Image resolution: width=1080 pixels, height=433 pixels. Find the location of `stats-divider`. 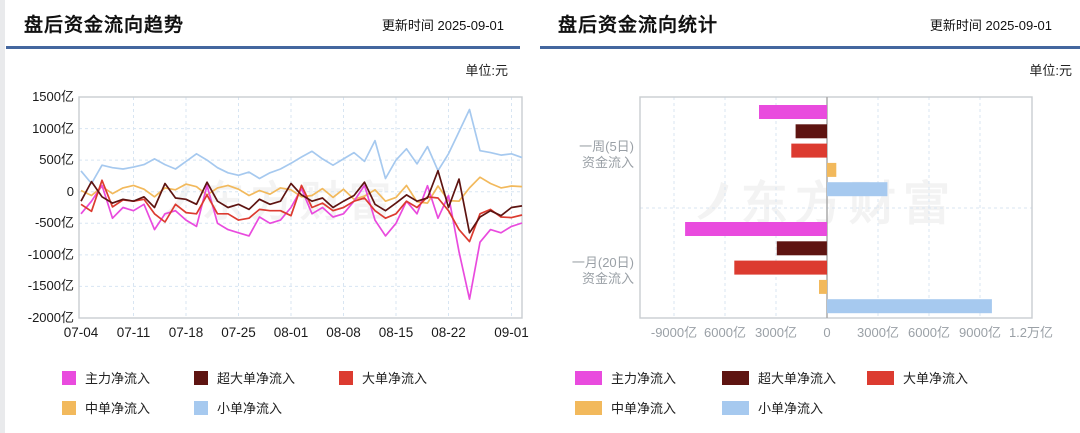

stats-divider is located at coordinates (810, 47).